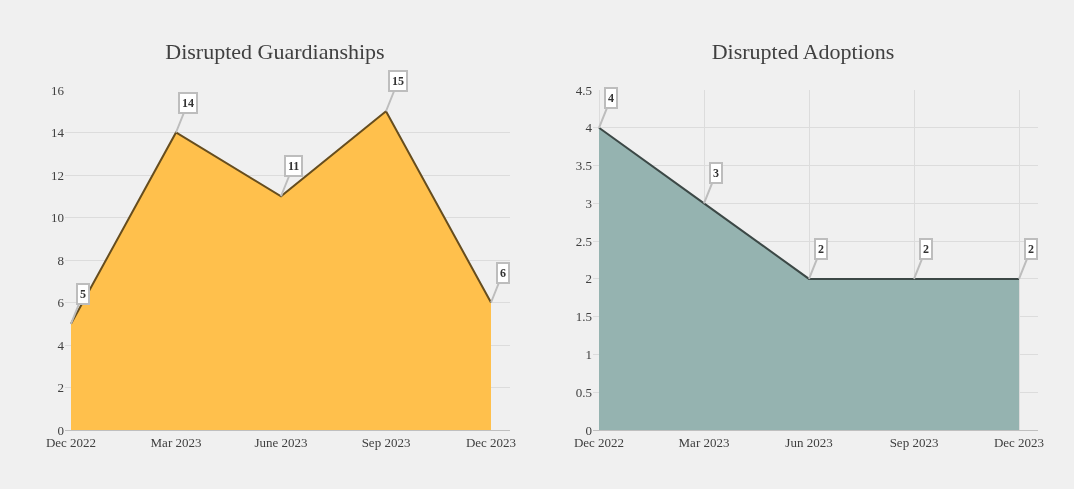 The image size is (1074, 489). I want to click on data-label: 15, so click(398, 81).